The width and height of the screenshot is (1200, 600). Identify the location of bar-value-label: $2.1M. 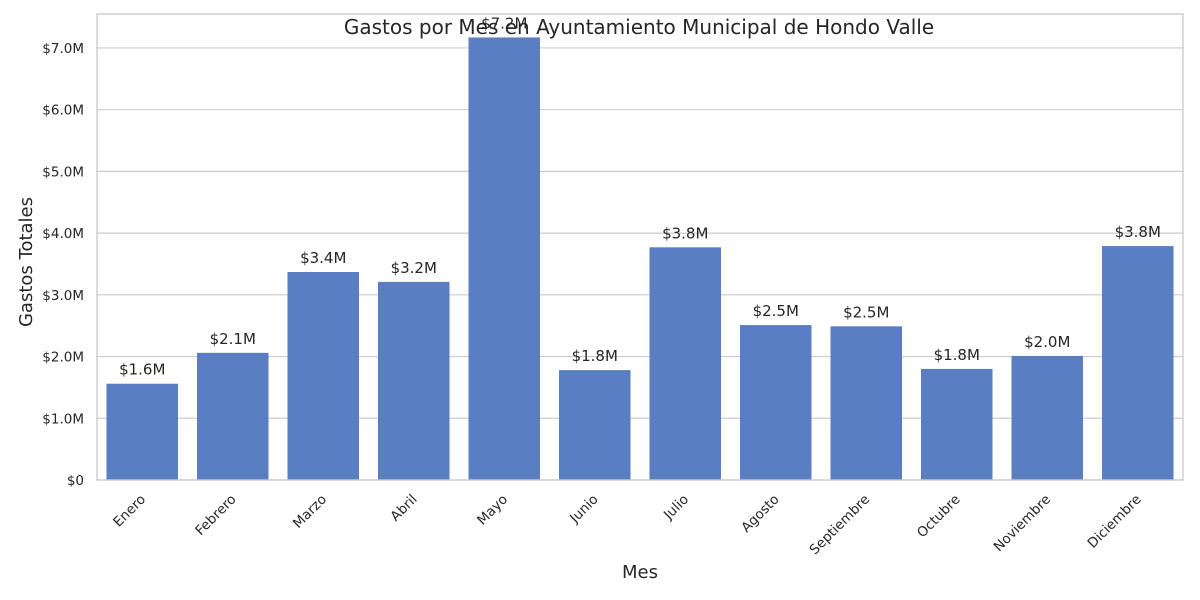
(233, 339).